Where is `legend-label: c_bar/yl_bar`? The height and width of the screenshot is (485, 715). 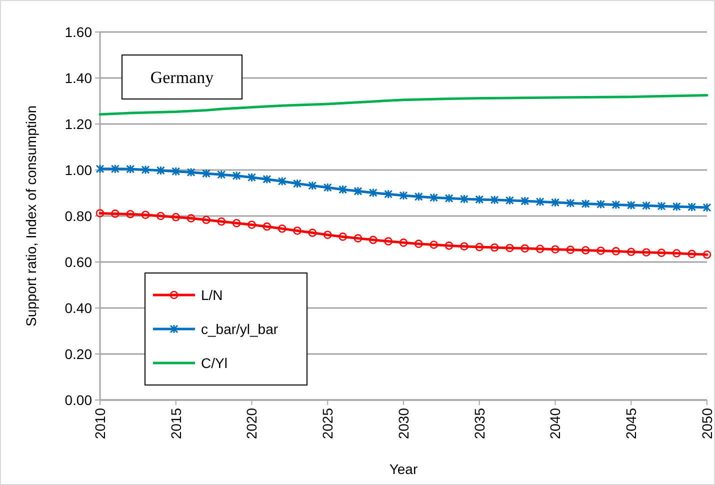 legend-label: c_bar/yl_bar is located at coordinates (239, 328).